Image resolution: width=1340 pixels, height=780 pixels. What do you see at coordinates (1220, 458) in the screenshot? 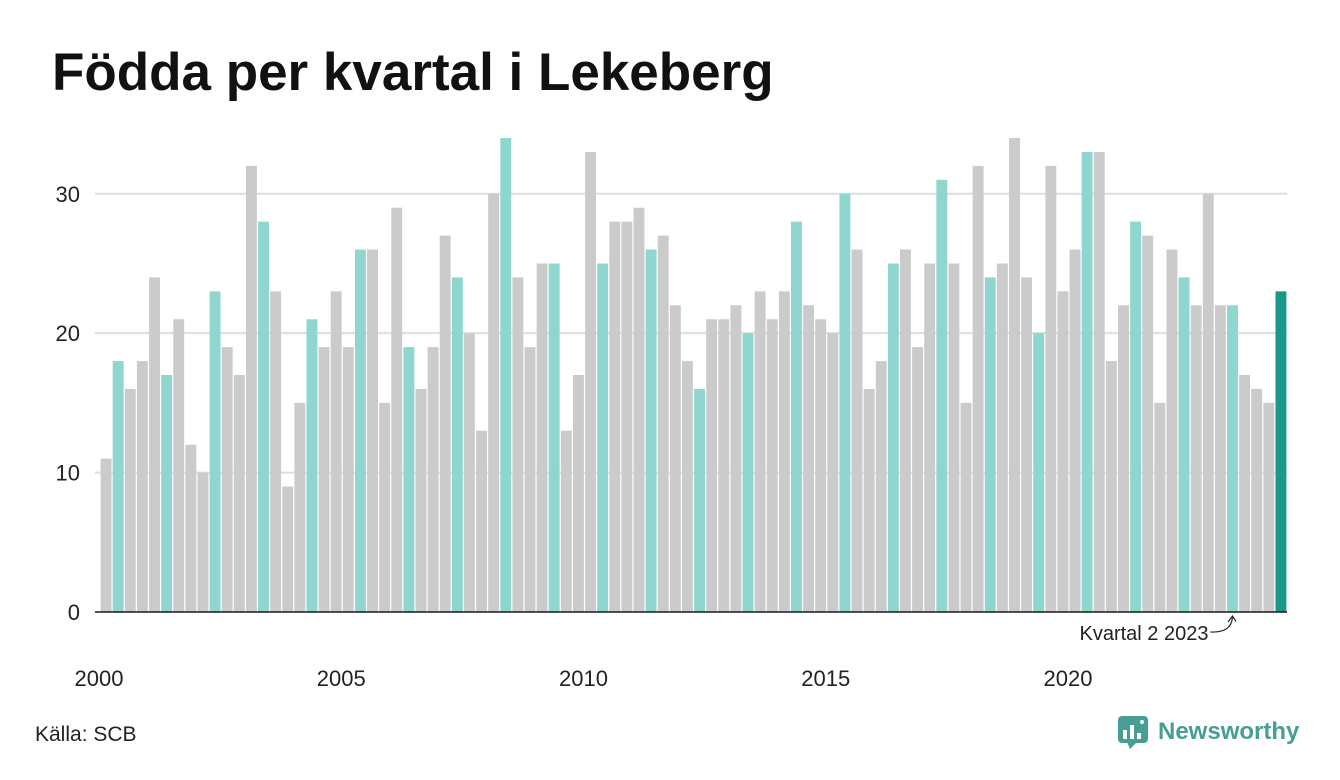
I see `bar-2023-Q1` at bounding box center [1220, 458].